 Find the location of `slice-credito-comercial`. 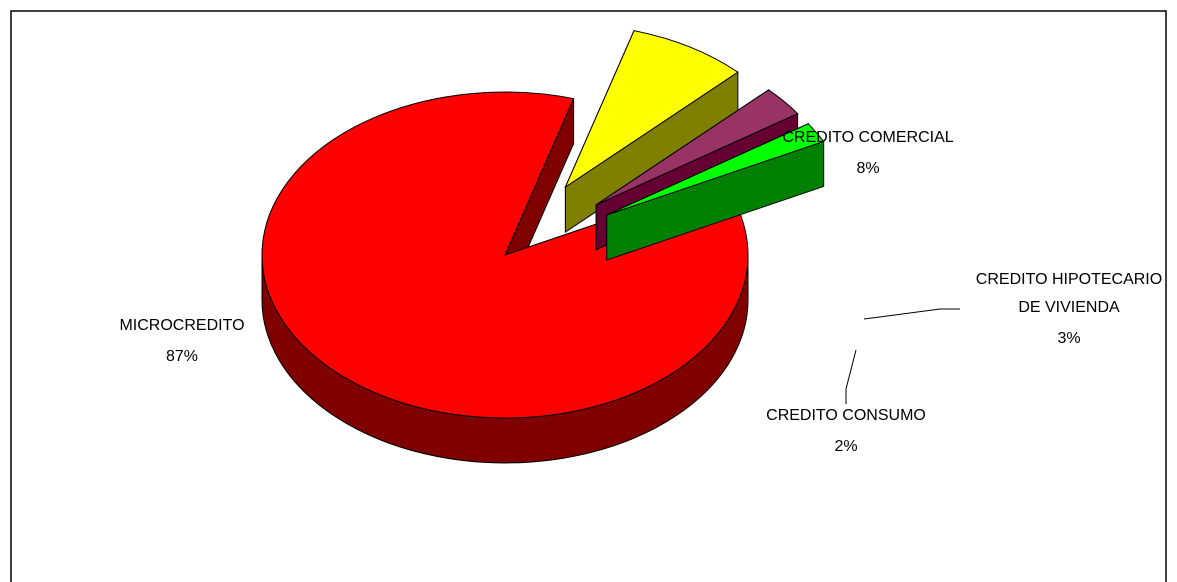

slice-credito-comercial is located at coordinates (651, 131).